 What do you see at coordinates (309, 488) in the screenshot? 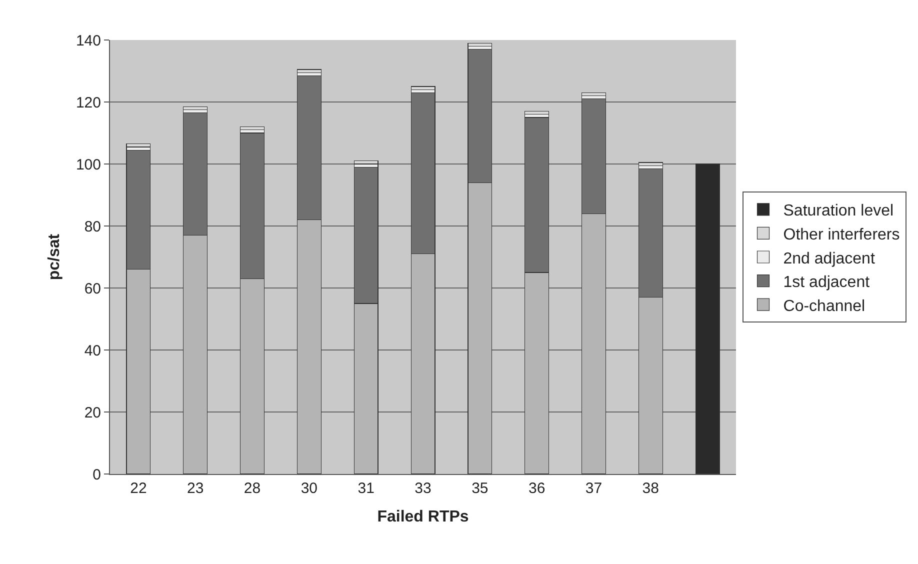
I see `x-tick-label: 30` at bounding box center [309, 488].